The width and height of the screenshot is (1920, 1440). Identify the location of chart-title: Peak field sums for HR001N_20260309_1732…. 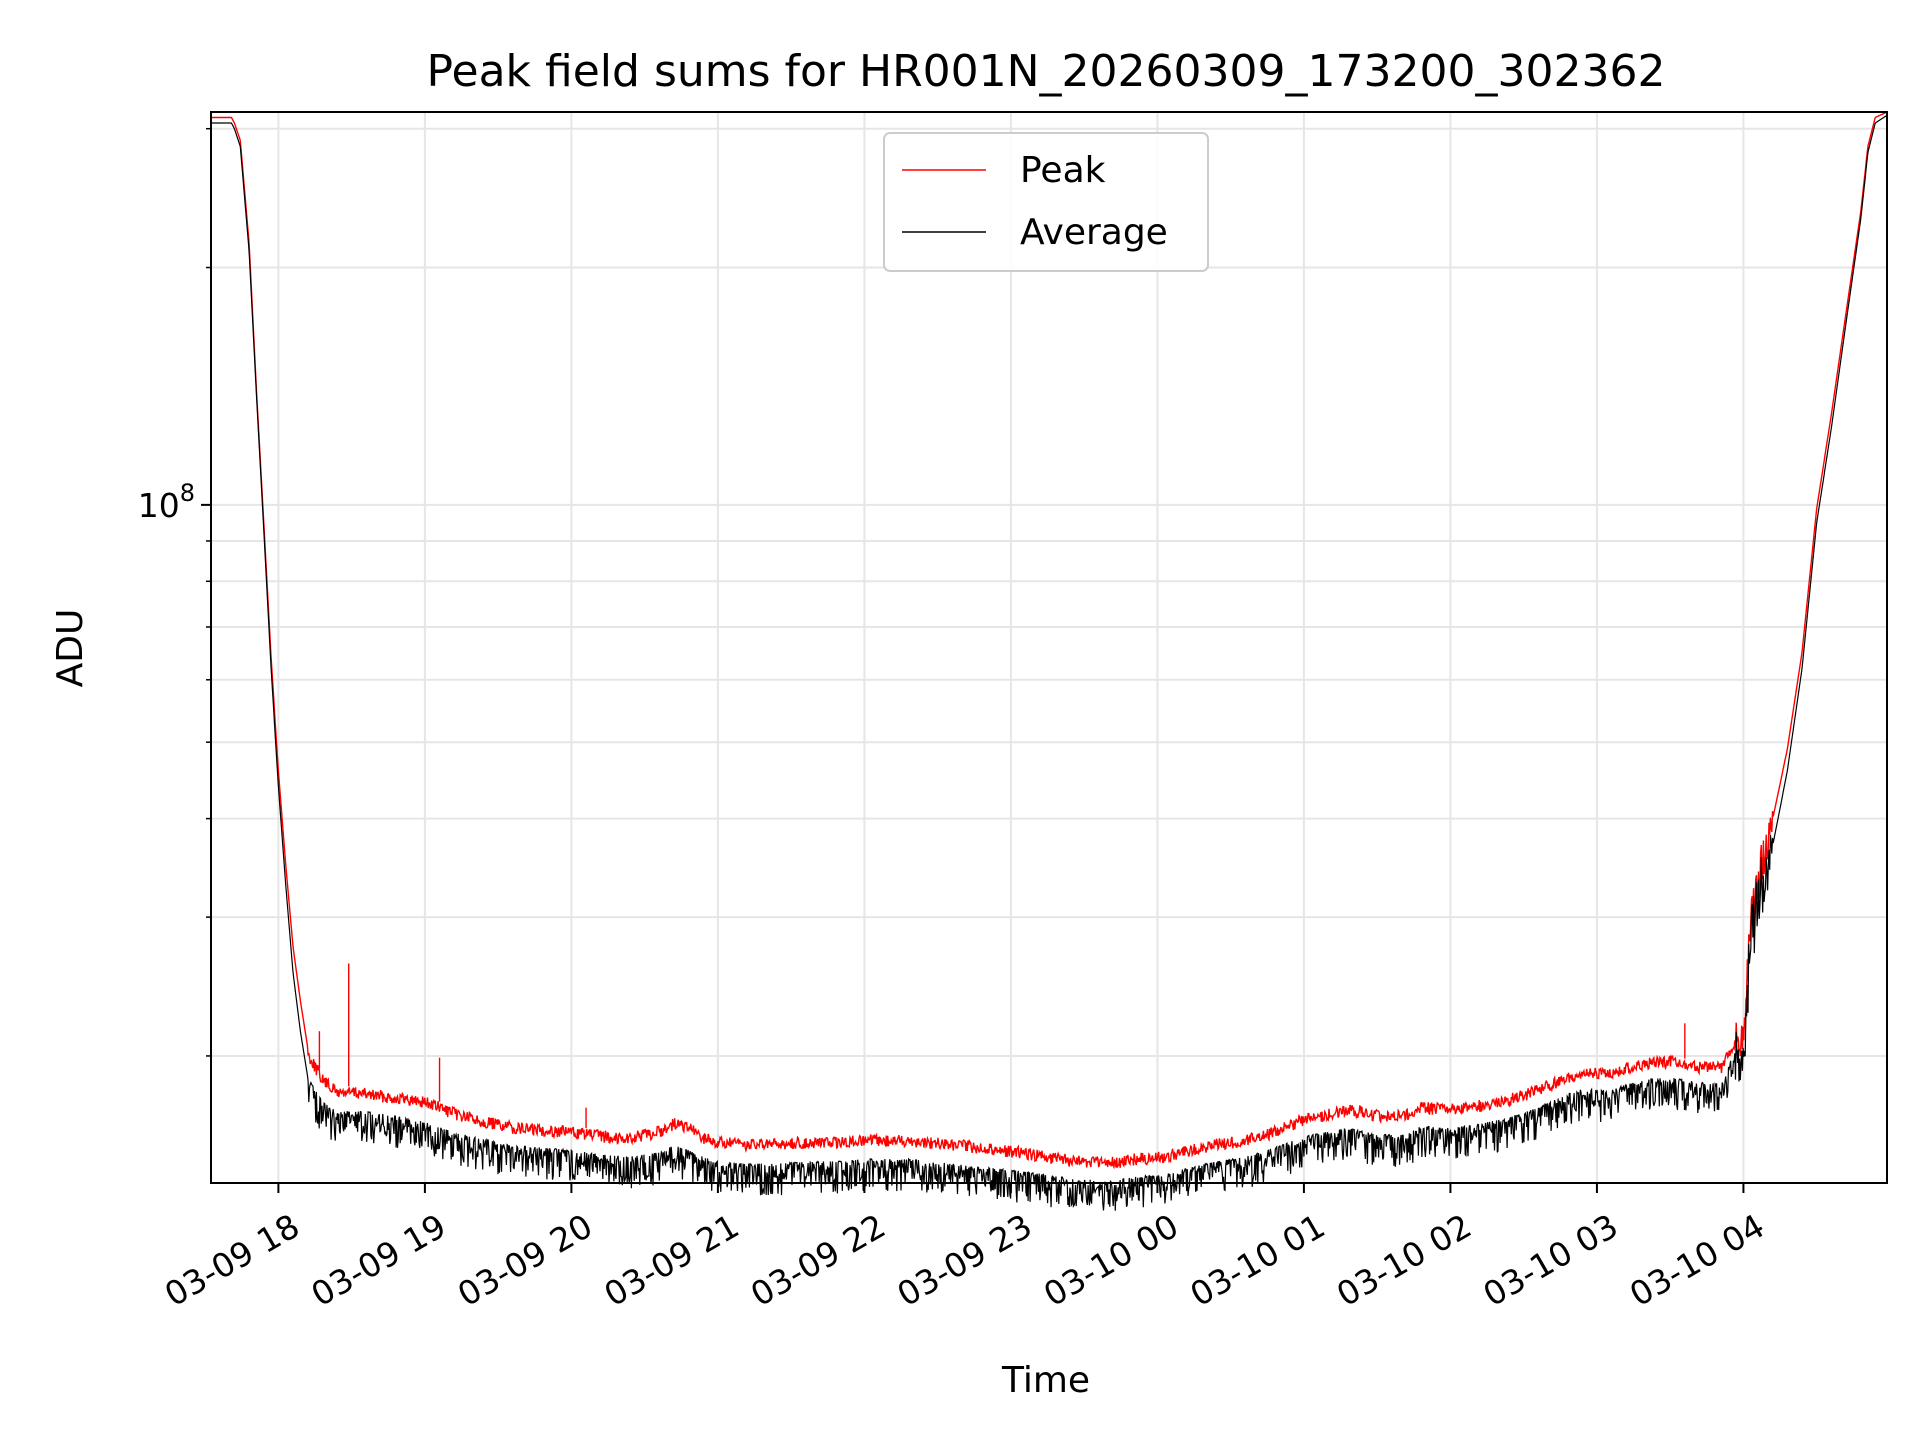
(1046, 71).